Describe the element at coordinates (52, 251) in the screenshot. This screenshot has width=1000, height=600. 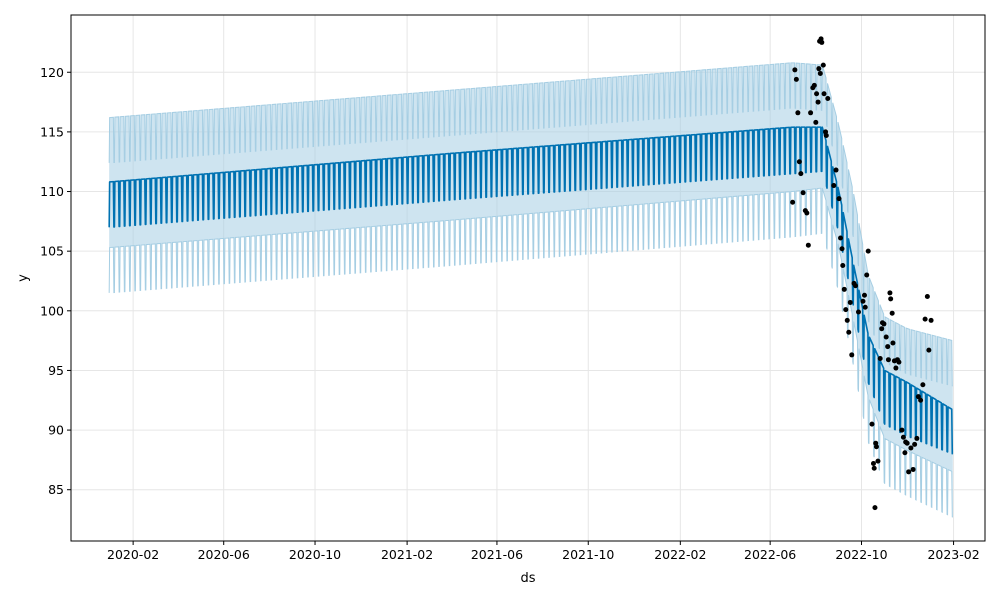
I see `y-tick-label: 105` at that location.